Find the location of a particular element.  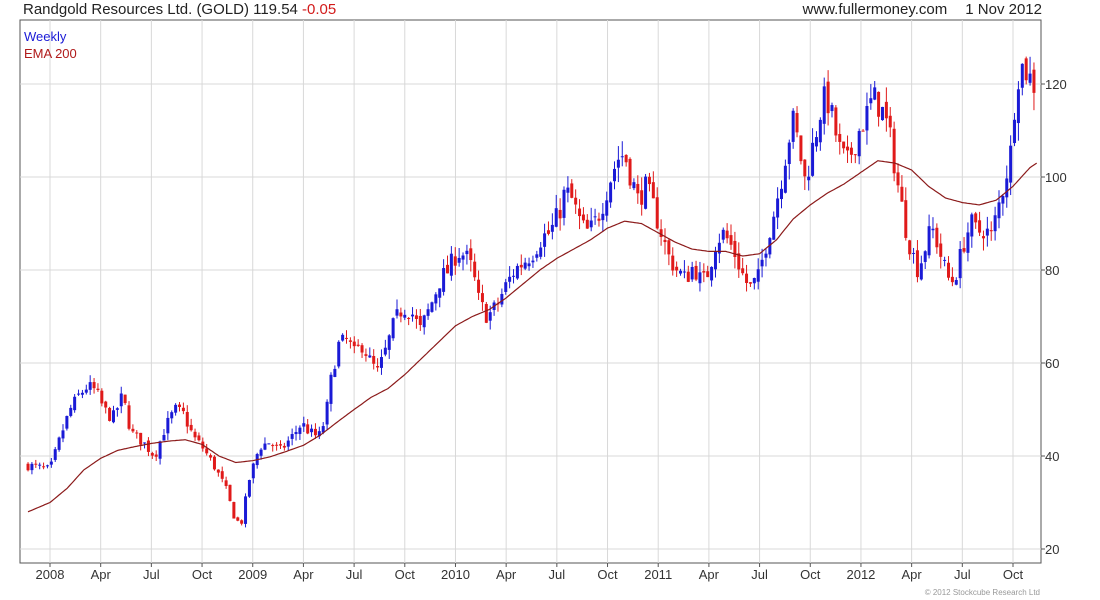

site-link: www.fullermoney.com is located at coordinates (875, 9).